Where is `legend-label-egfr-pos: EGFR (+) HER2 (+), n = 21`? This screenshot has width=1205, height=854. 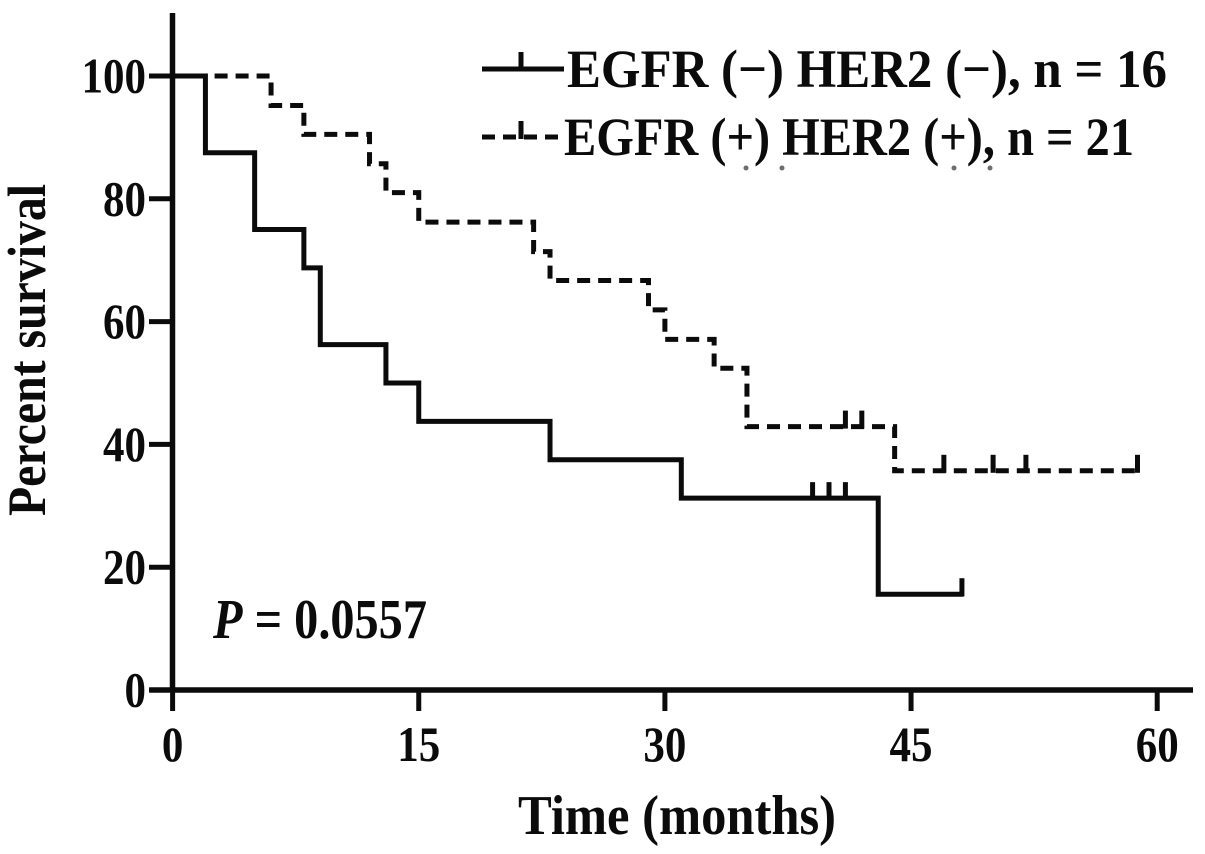 legend-label-egfr-pos: EGFR (+) HER2 (+), n = 21 is located at coordinates (849, 137).